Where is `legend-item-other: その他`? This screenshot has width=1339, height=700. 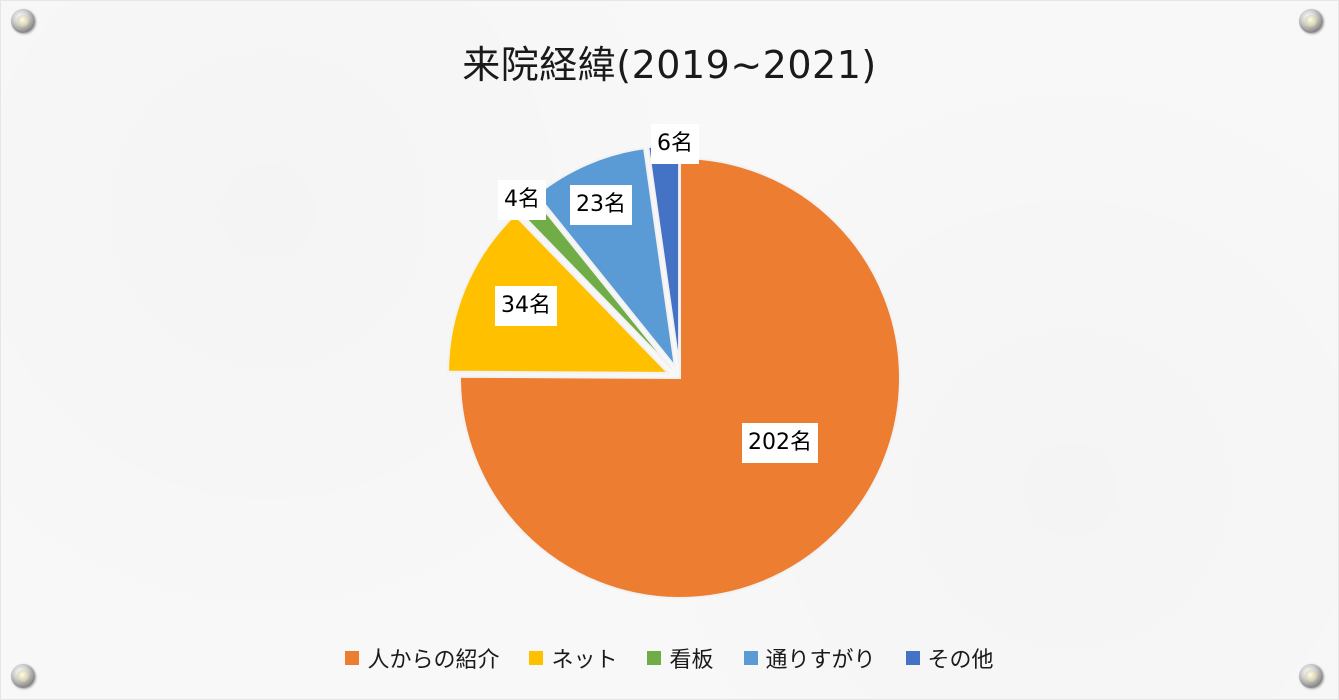
legend-item-other: その他 is located at coordinates (949, 658).